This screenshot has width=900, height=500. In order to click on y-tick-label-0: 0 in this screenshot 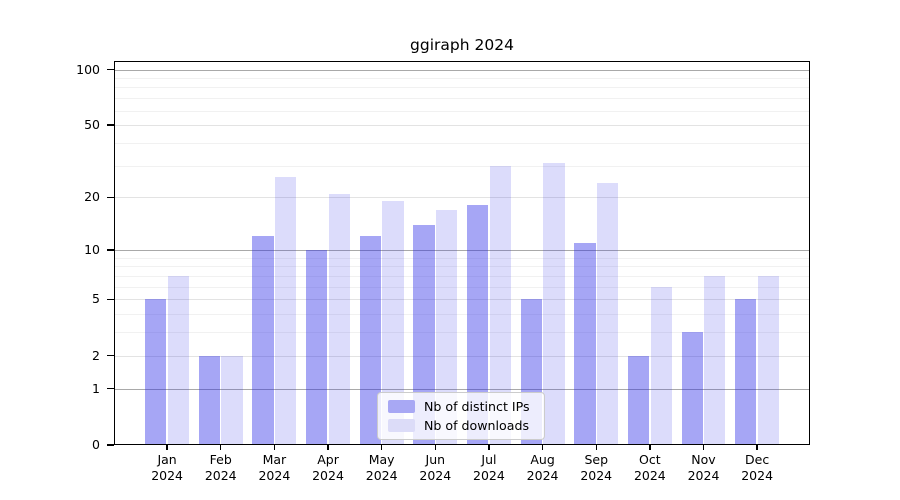, I will do `click(96, 444)`.